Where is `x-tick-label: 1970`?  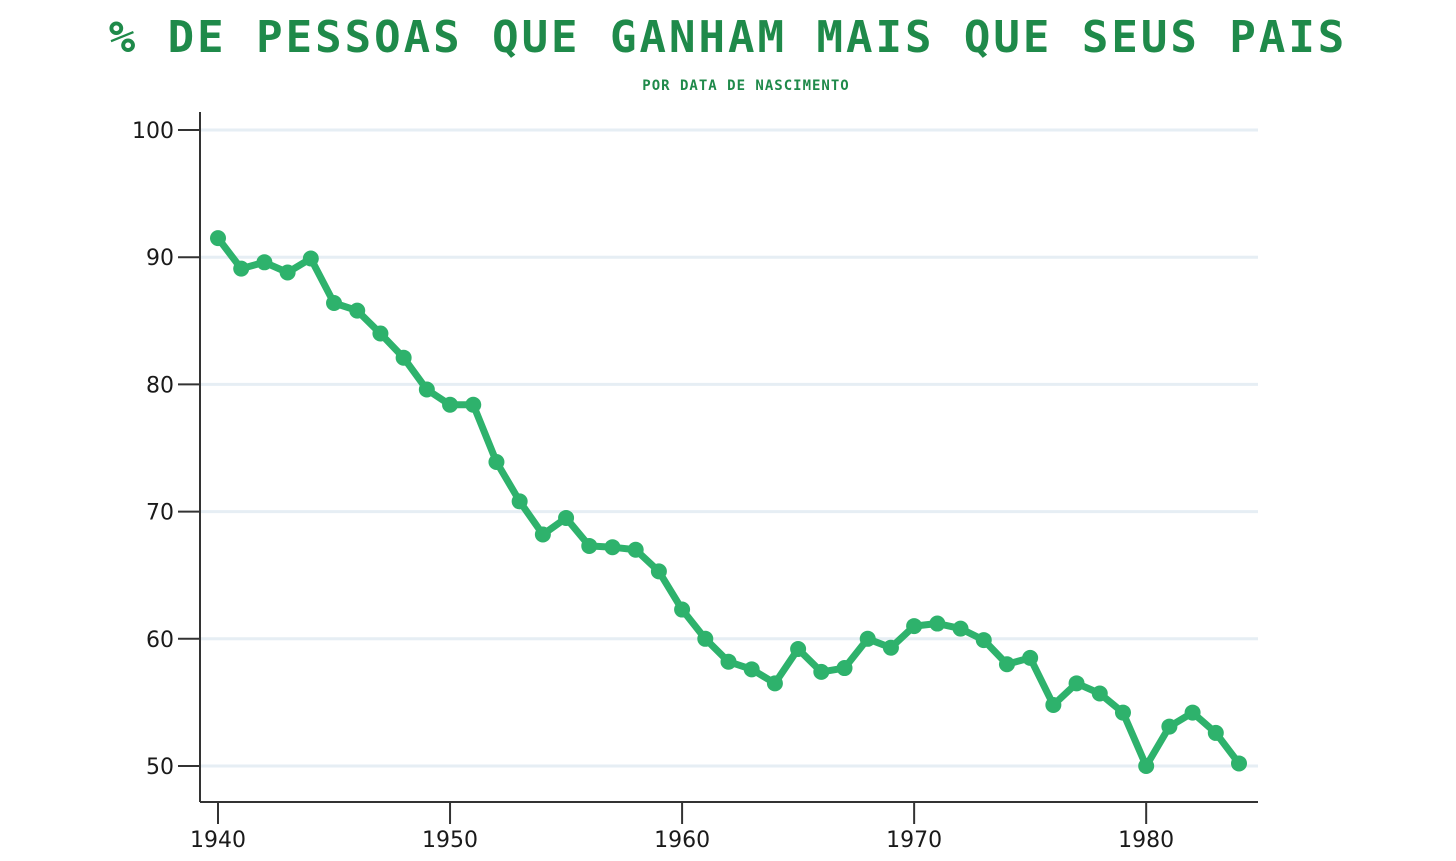 x-tick-label: 1970 is located at coordinates (914, 840).